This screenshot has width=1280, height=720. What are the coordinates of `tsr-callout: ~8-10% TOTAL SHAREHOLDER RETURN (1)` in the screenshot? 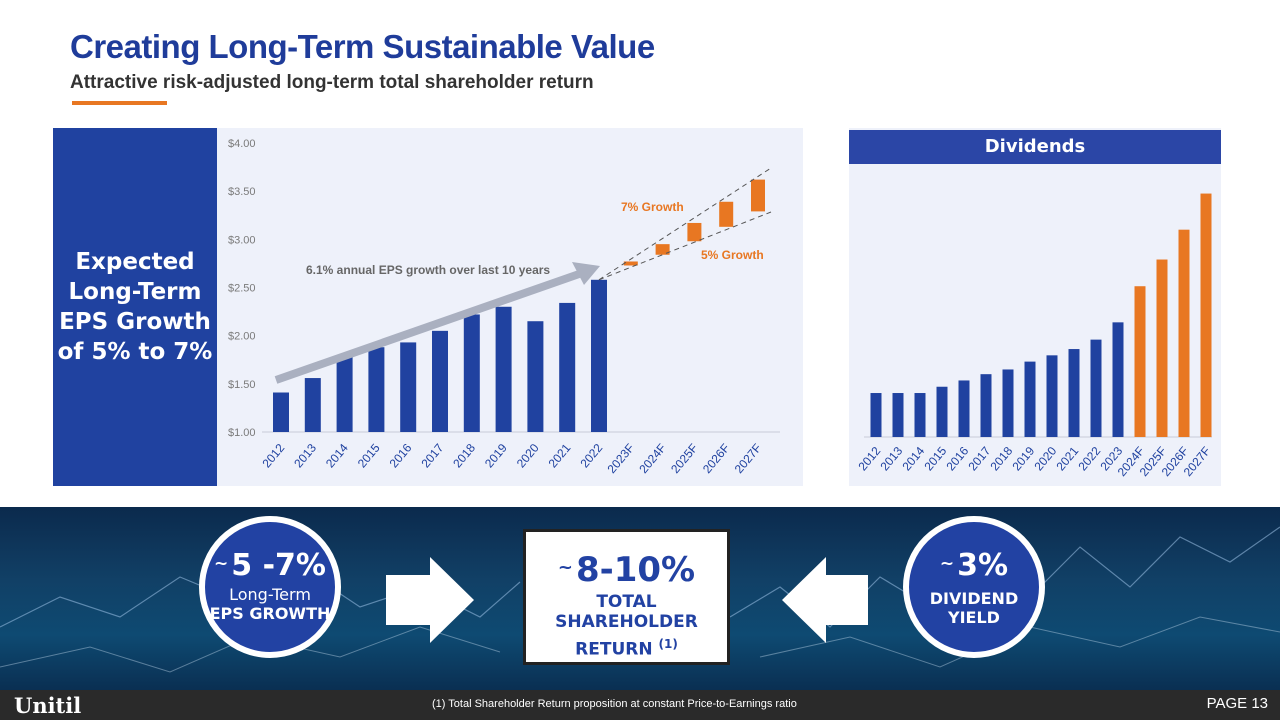 It's located at (626, 597).